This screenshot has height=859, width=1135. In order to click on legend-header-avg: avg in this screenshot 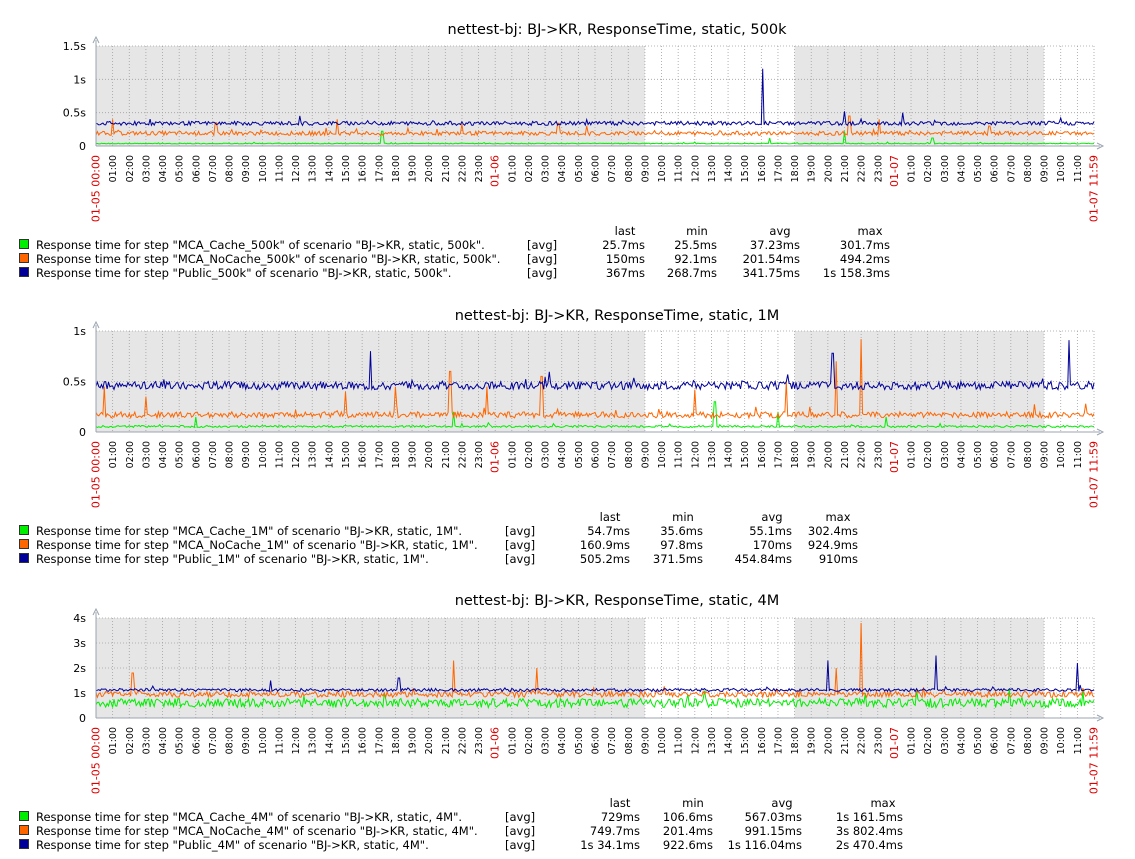, I will do `click(772, 517)`.